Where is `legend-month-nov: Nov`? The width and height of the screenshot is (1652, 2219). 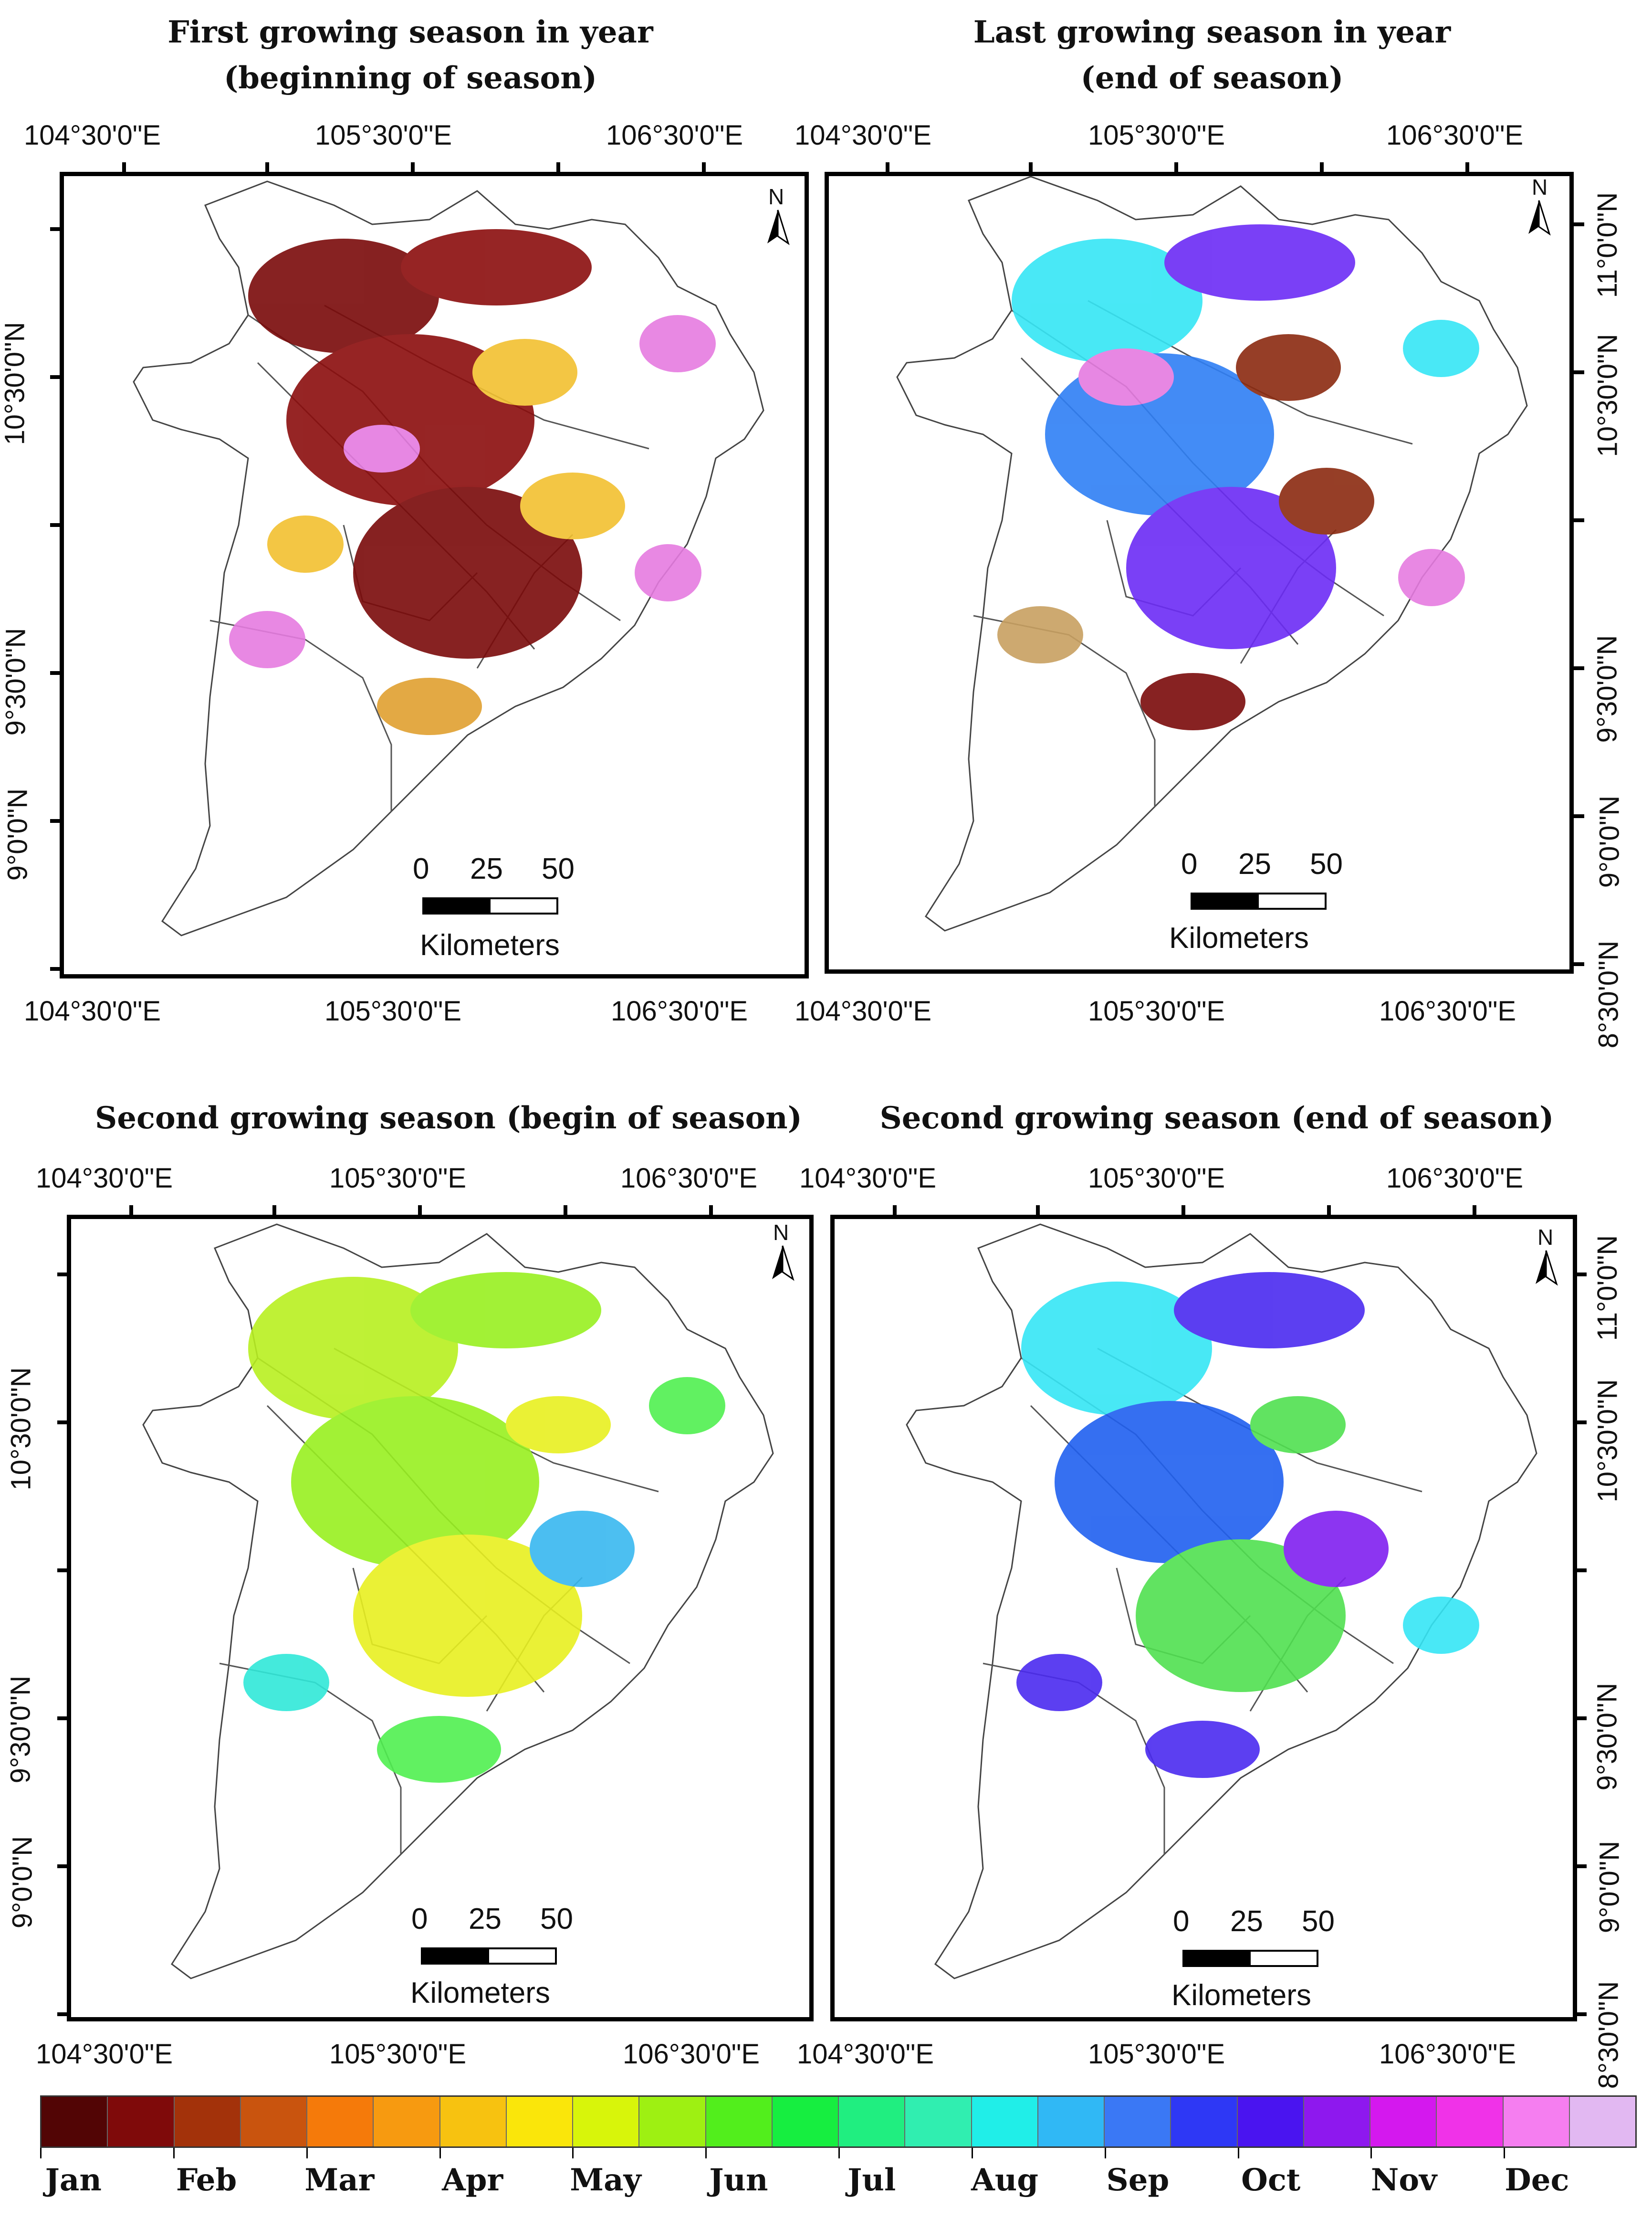
legend-month-nov: Nov is located at coordinates (1403, 2180).